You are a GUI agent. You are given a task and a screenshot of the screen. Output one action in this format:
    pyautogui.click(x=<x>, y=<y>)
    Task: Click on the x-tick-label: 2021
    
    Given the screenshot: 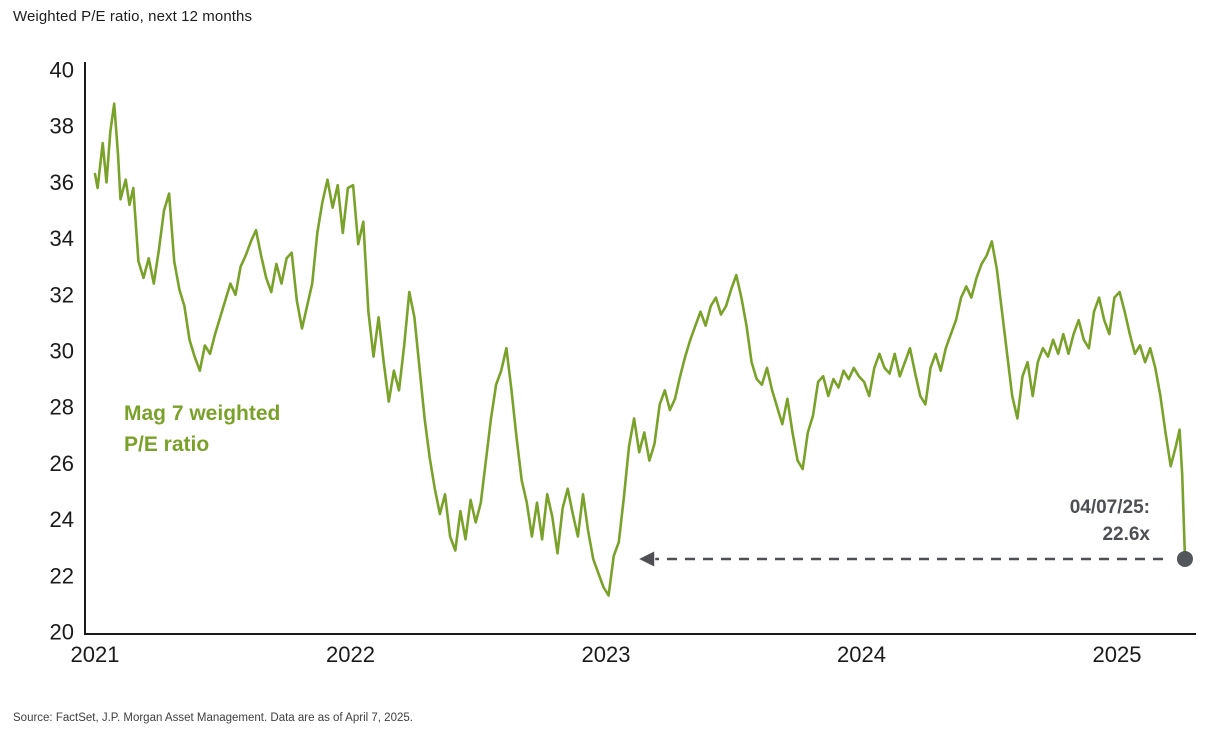 What is the action you would take?
    pyautogui.click(x=95, y=654)
    